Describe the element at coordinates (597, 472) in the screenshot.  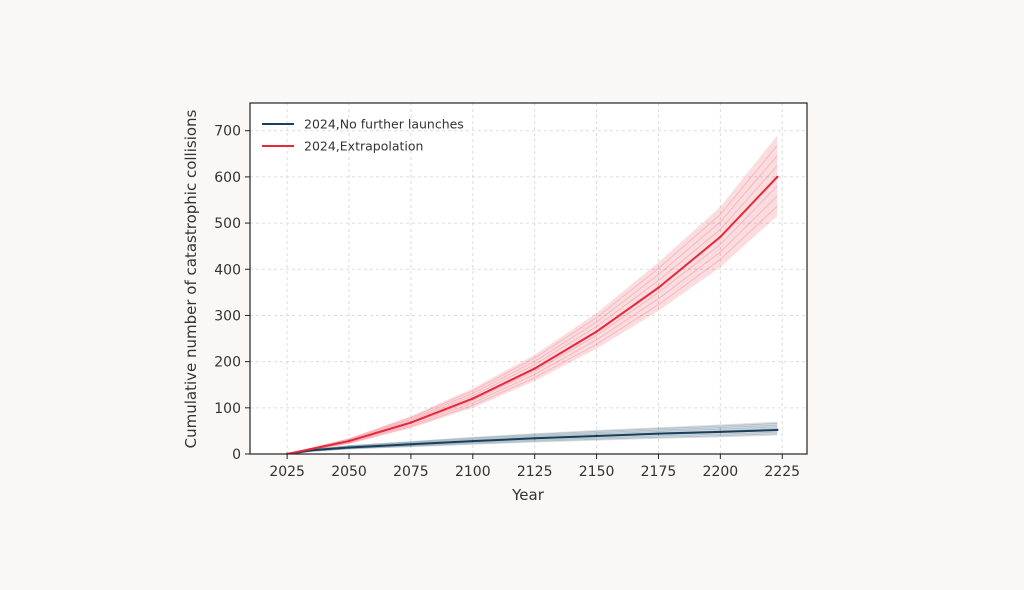
I see `x-tick-label: 2150` at that location.